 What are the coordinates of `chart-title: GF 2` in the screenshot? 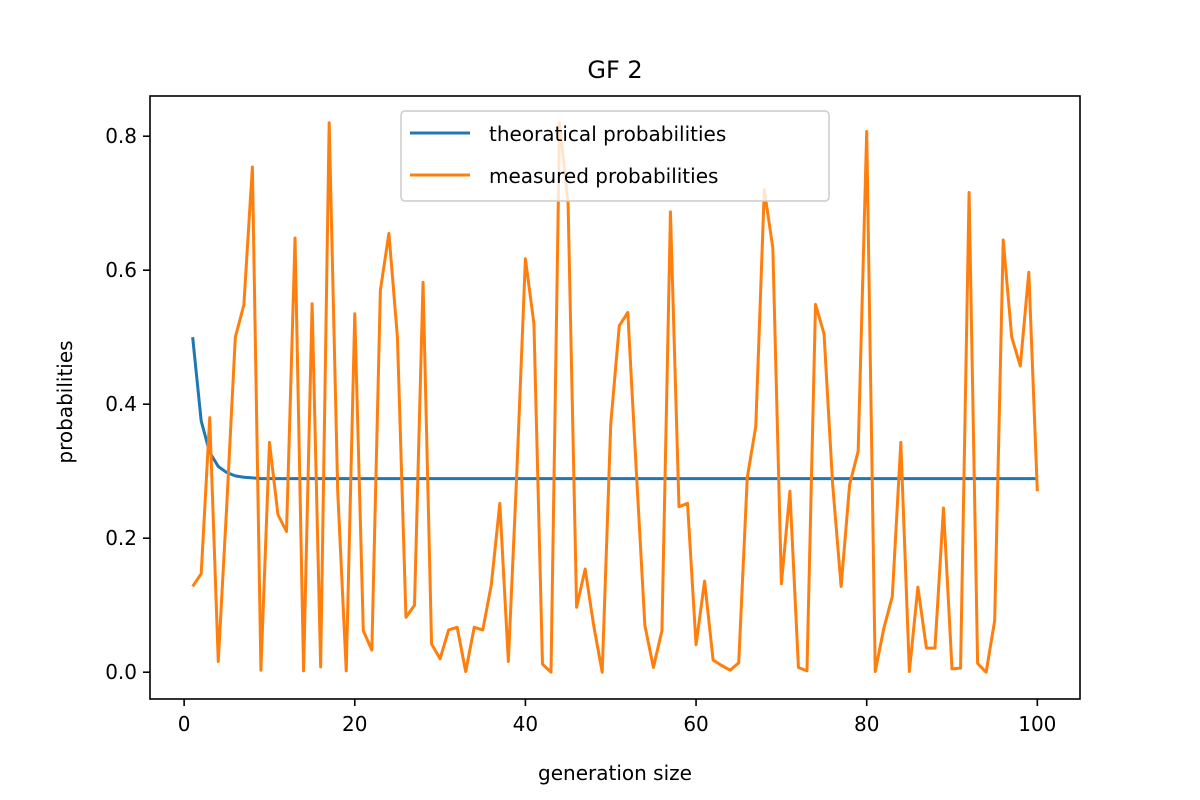 It's located at (614, 70).